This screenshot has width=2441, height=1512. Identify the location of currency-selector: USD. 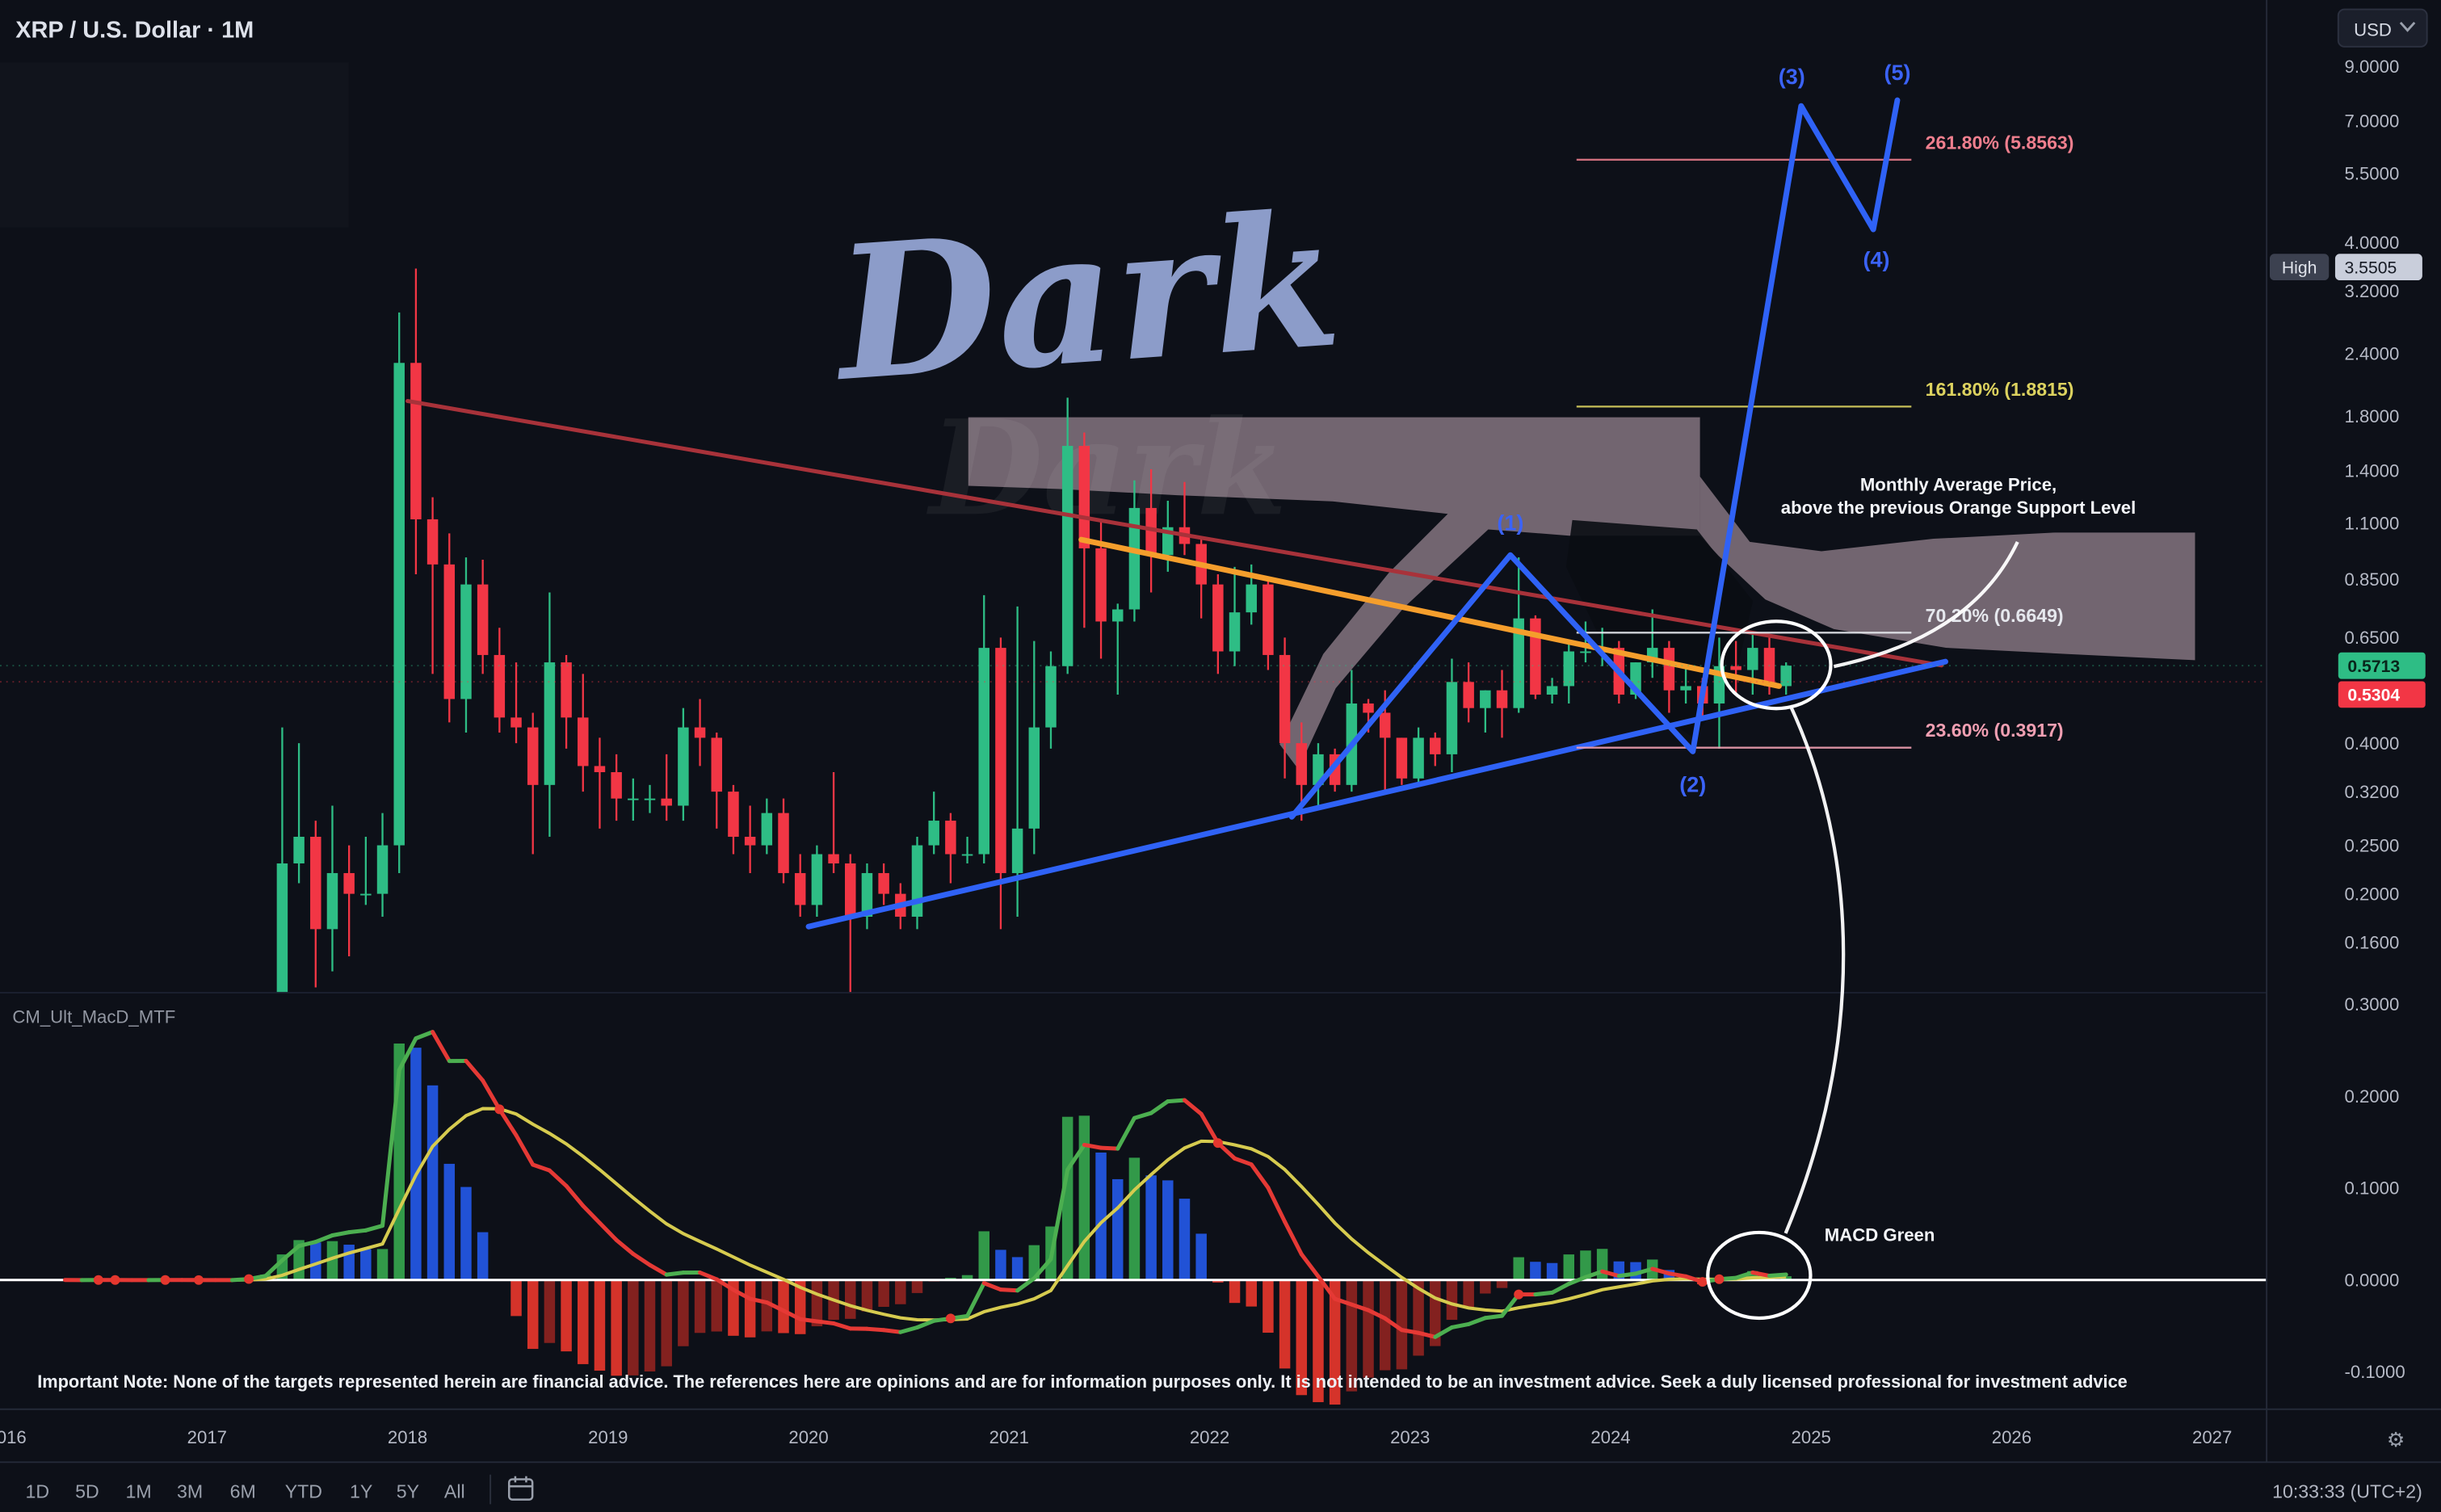
(2382, 28).